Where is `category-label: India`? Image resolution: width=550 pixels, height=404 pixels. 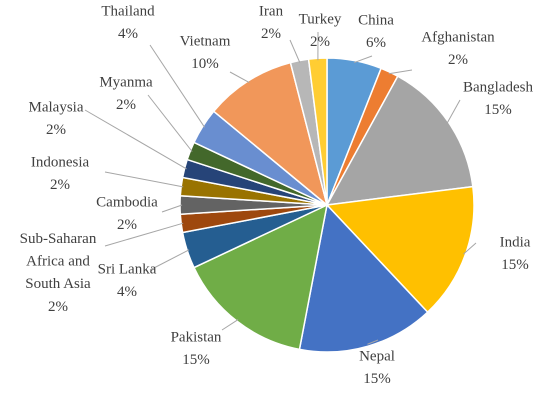
category-label: India is located at coordinates (515, 242).